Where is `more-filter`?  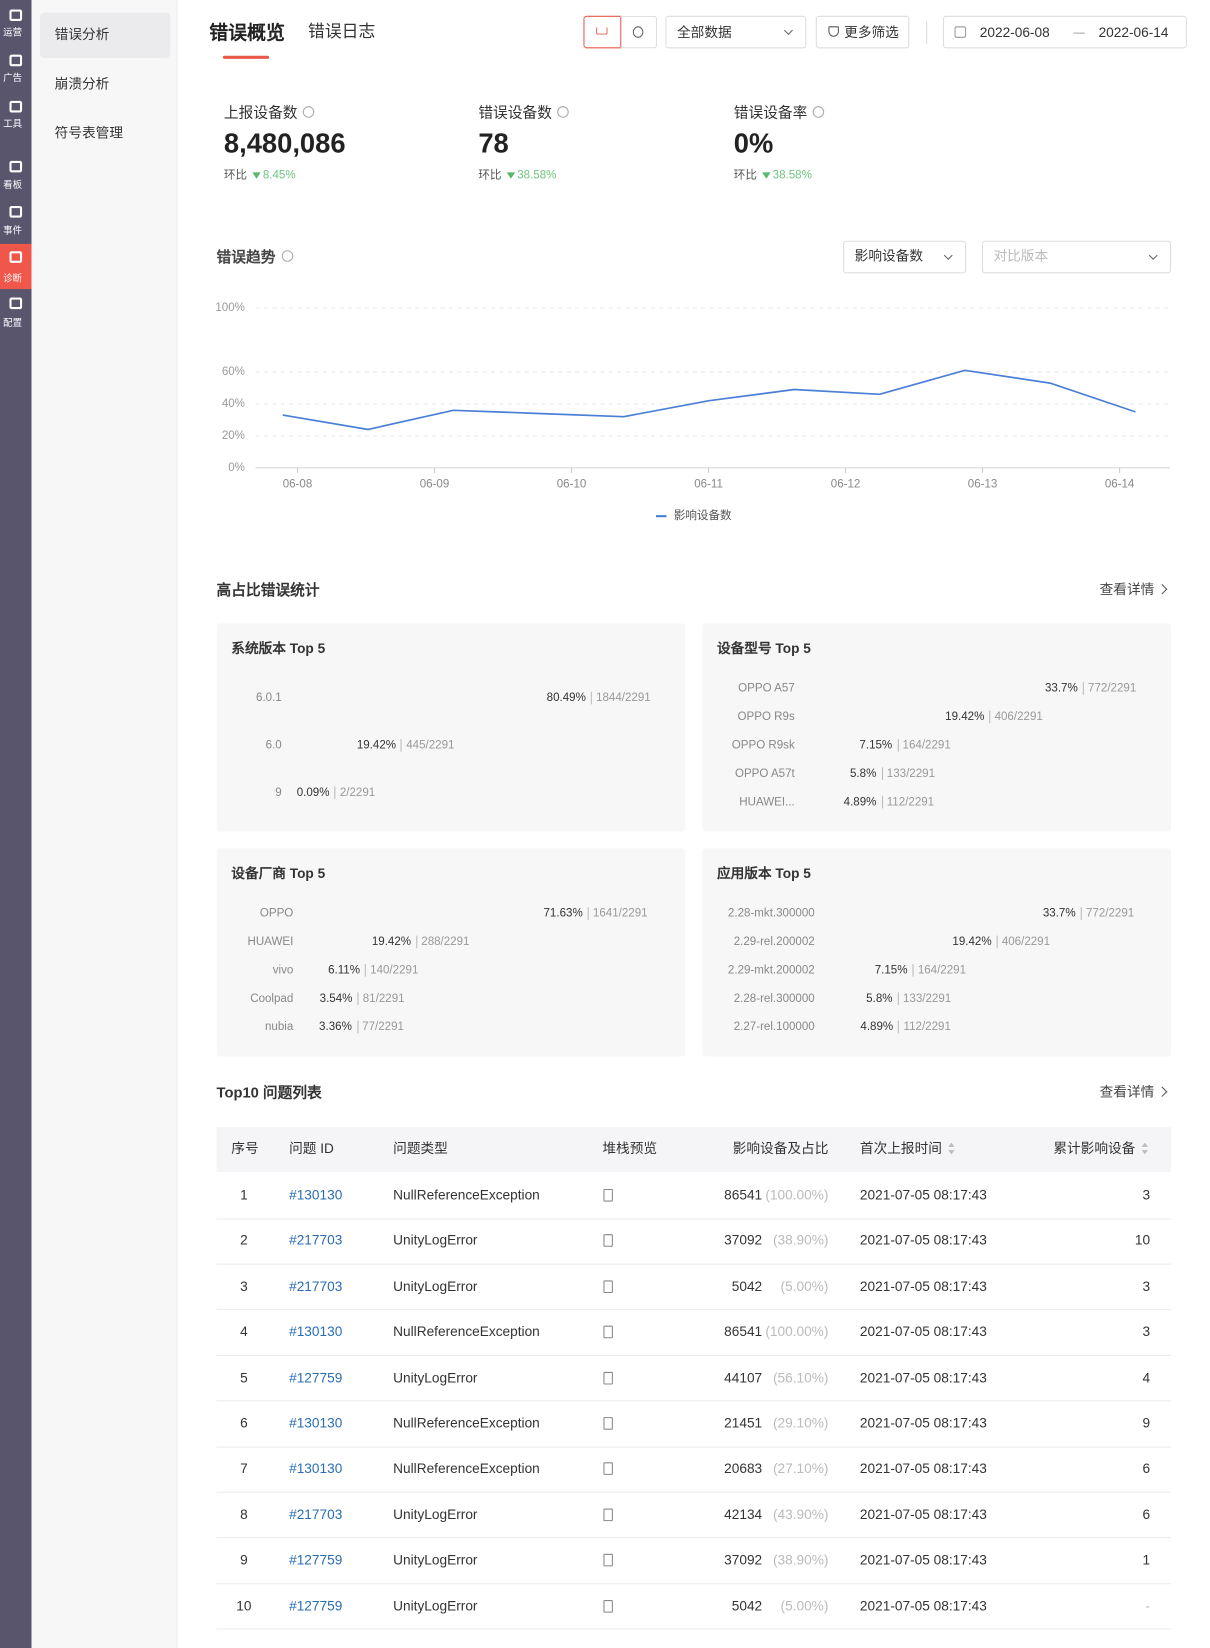 more-filter is located at coordinates (862, 32).